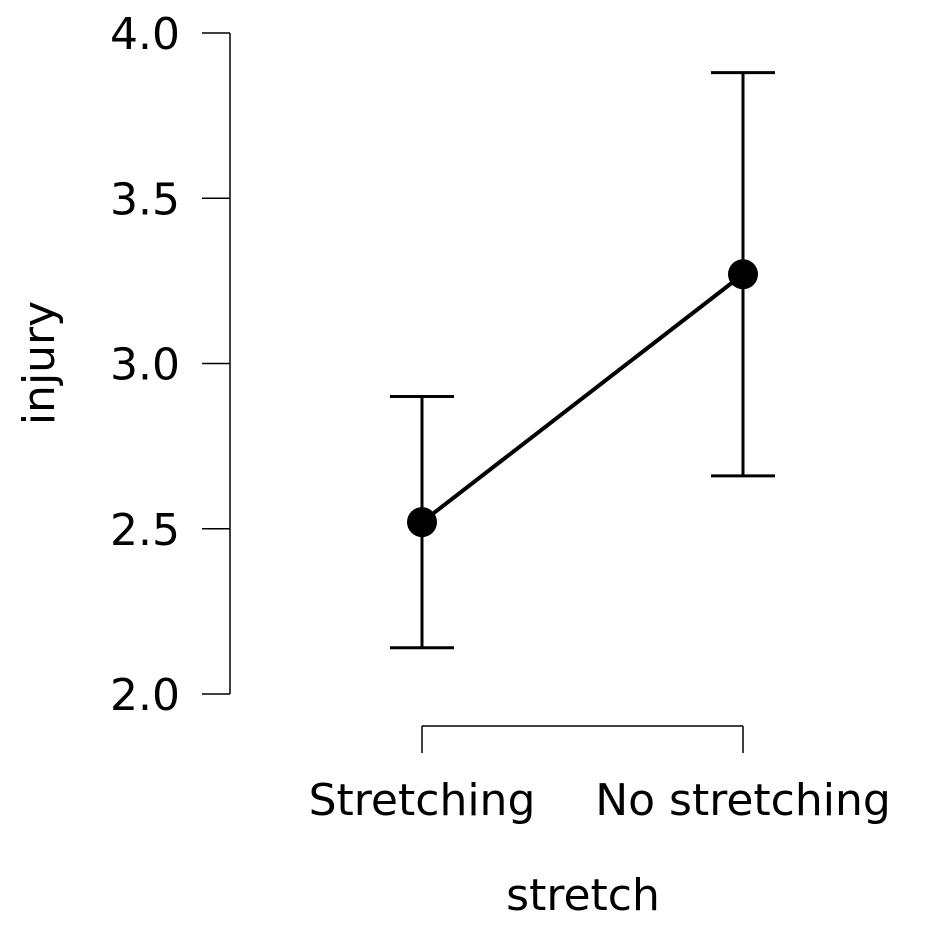 This screenshot has width=937, height=937. Describe the element at coordinates (39, 363) in the screenshot. I see `y-axis-title: injury` at that location.